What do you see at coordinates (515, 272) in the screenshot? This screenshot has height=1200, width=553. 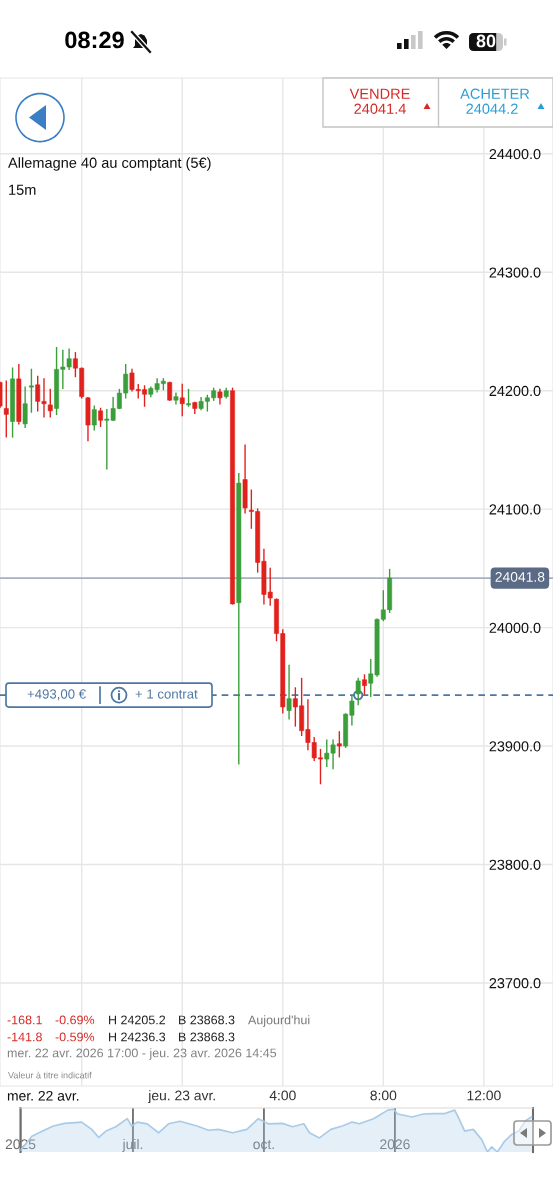 I see `y-tick-label: 24300.0` at bounding box center [515, 272].